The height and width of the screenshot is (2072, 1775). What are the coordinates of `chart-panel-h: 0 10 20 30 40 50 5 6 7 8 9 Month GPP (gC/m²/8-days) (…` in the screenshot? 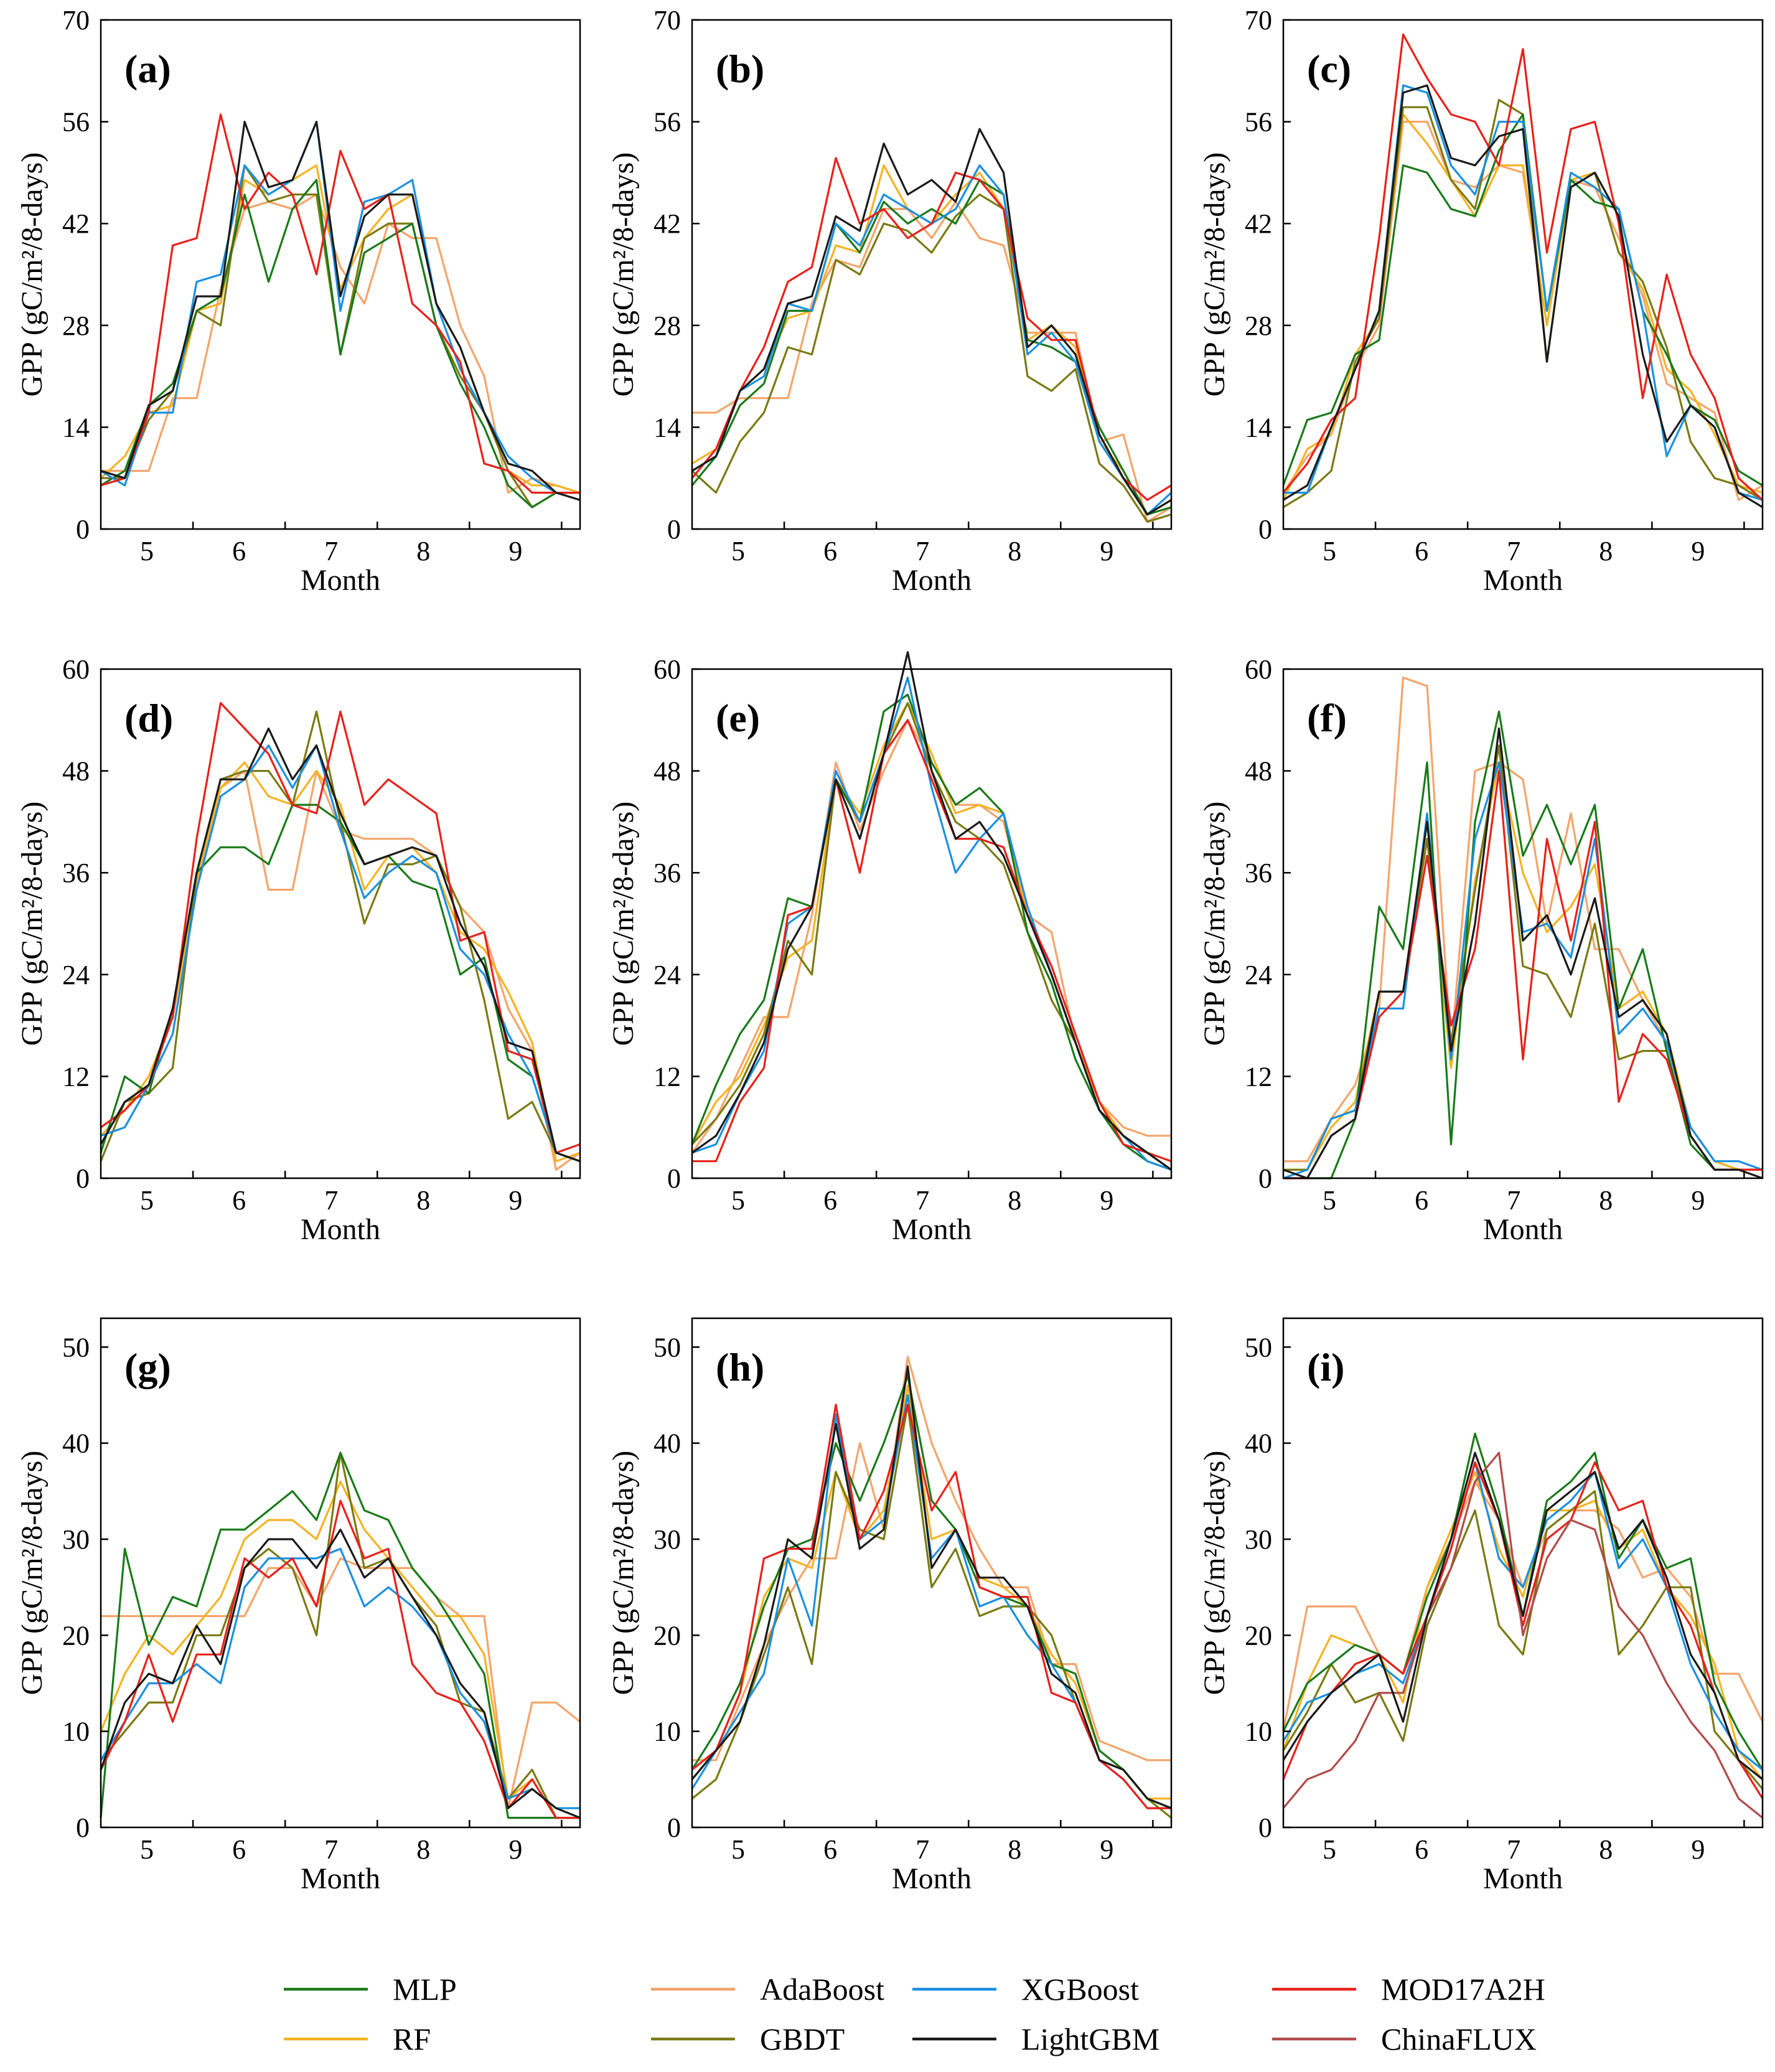 It's located at (890, 1606).